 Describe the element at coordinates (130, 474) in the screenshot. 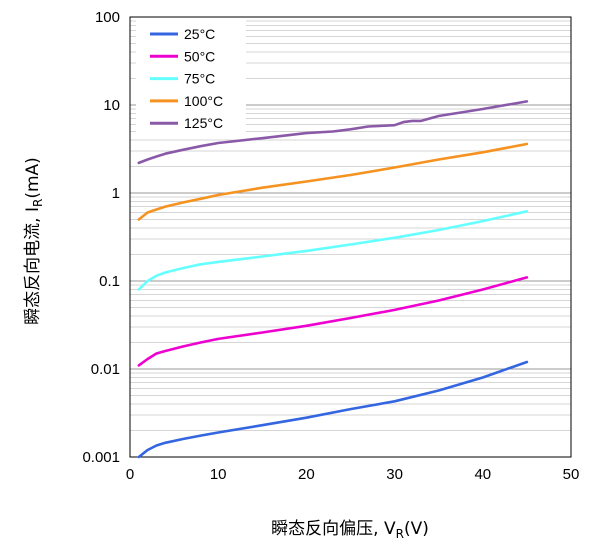

I see `x-tick-label: 0` at that location.